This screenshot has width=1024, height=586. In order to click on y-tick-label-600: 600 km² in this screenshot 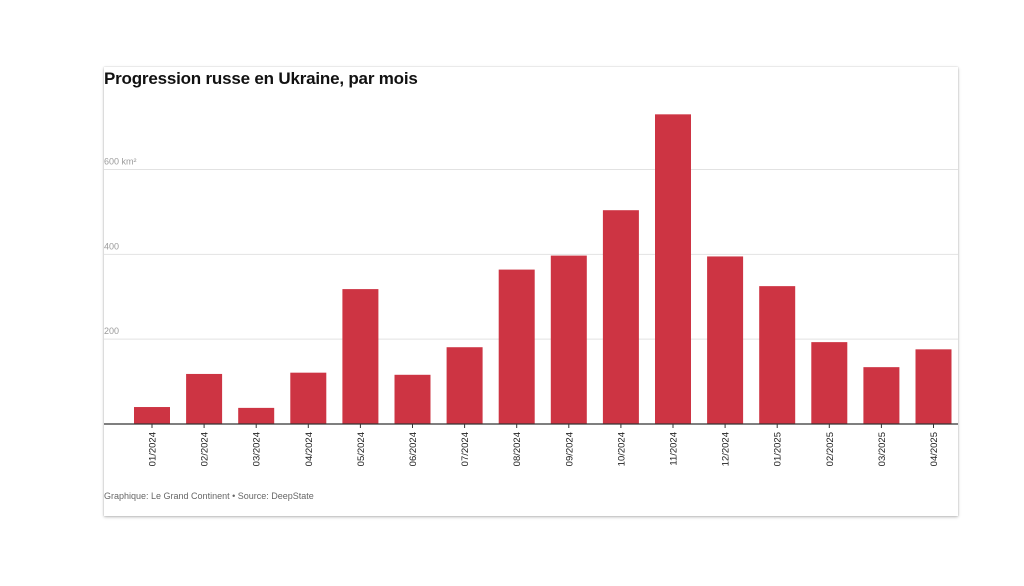, I will do `click(120, 161)`.